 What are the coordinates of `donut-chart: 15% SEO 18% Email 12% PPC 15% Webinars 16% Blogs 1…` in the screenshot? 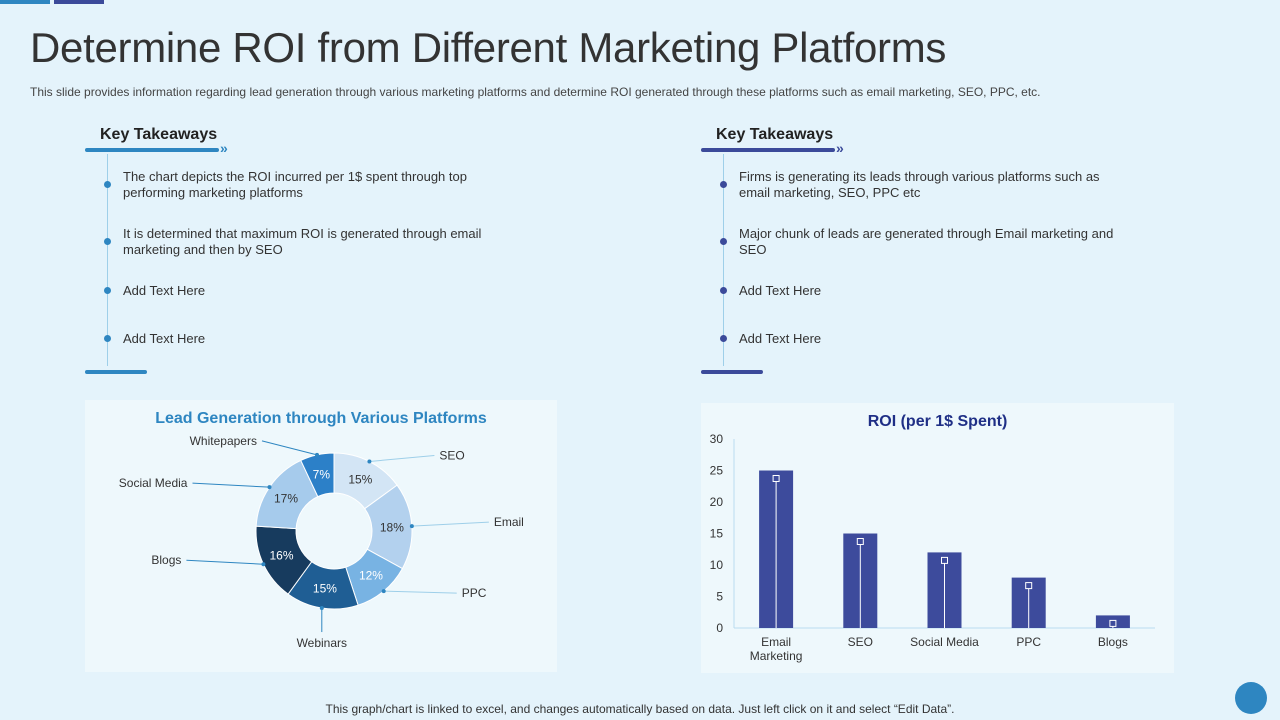 It's located at (321, 536).